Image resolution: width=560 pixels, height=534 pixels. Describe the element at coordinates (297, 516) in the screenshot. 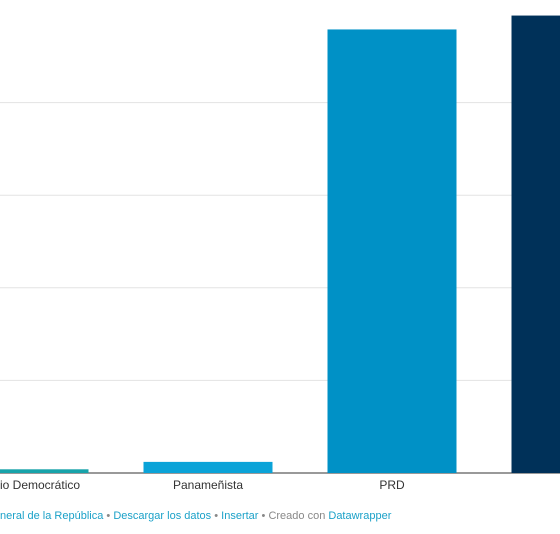

I see `footer-text: Creado con` at that location.